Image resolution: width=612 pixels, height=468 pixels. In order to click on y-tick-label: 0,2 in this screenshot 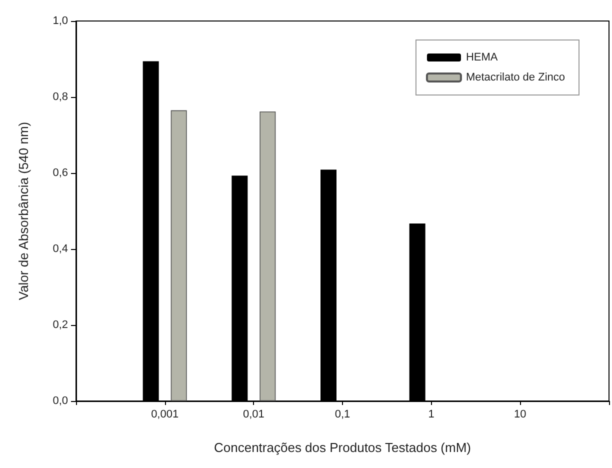, I will do `click(60, 325)`.